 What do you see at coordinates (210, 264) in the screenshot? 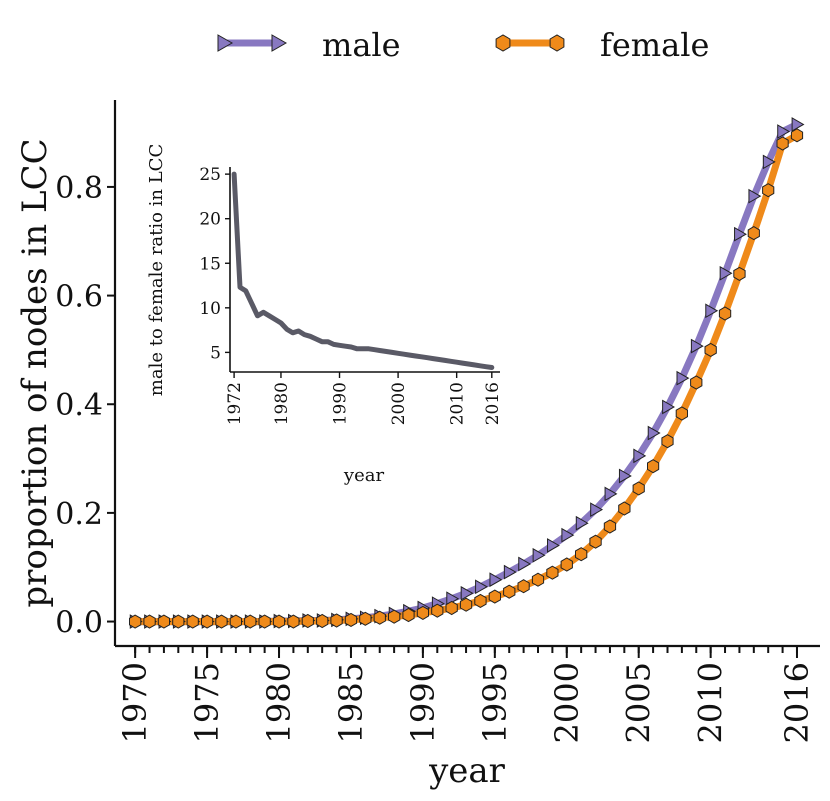
I see `inset-y-tick-label: 15` at bounding box center [210, 264].